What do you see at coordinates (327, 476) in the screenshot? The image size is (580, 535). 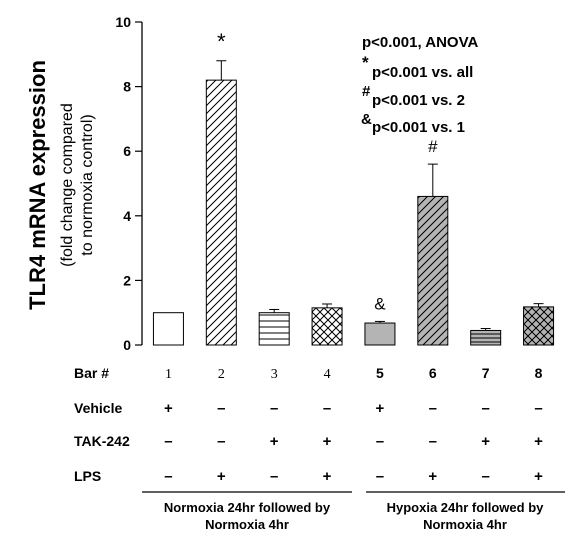 I see `cell-3-3: +` at bounding box center [327, 476].